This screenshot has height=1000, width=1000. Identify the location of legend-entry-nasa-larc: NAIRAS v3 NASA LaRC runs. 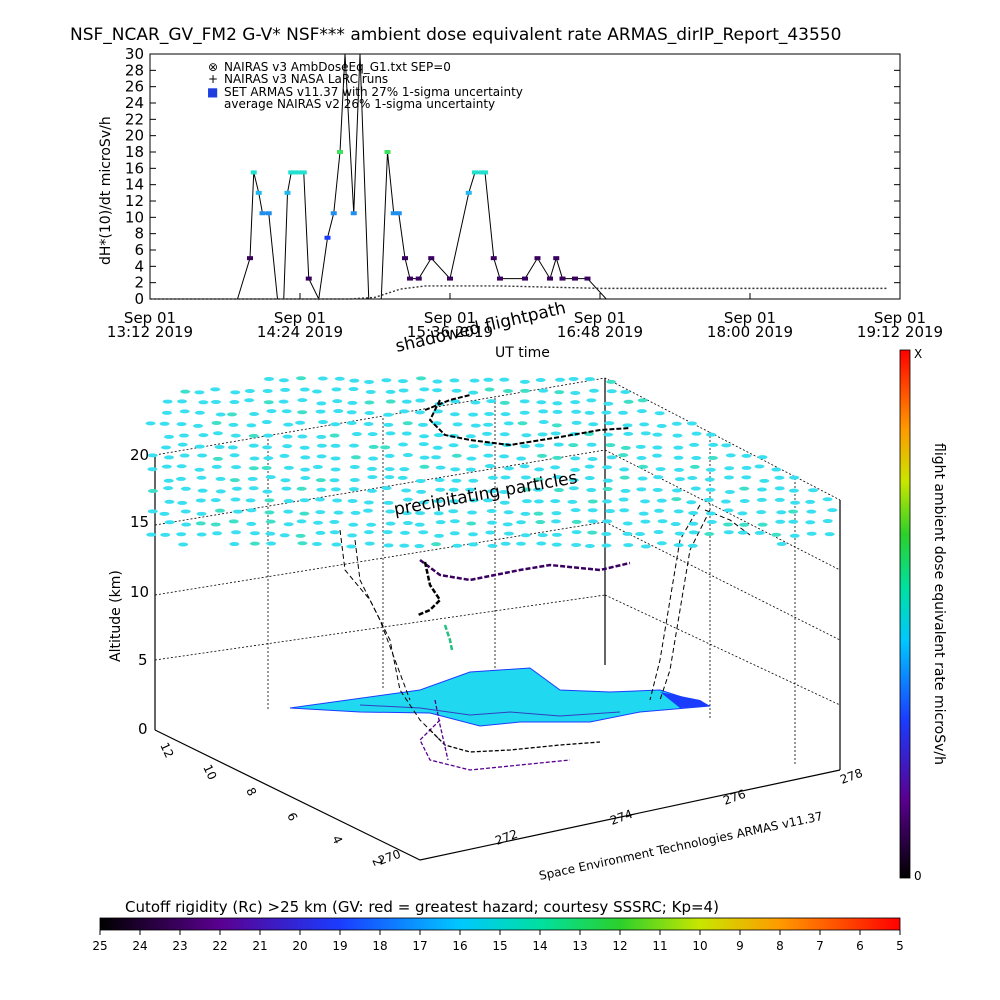
(306, 79).